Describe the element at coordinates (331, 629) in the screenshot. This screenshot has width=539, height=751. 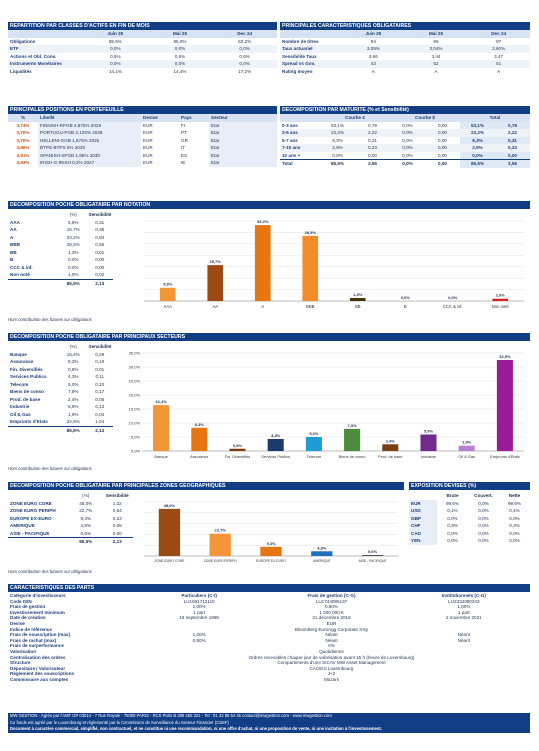
I see `share-row-value: Bloomberg EuroAgg Corporate 3-5y` at that location.